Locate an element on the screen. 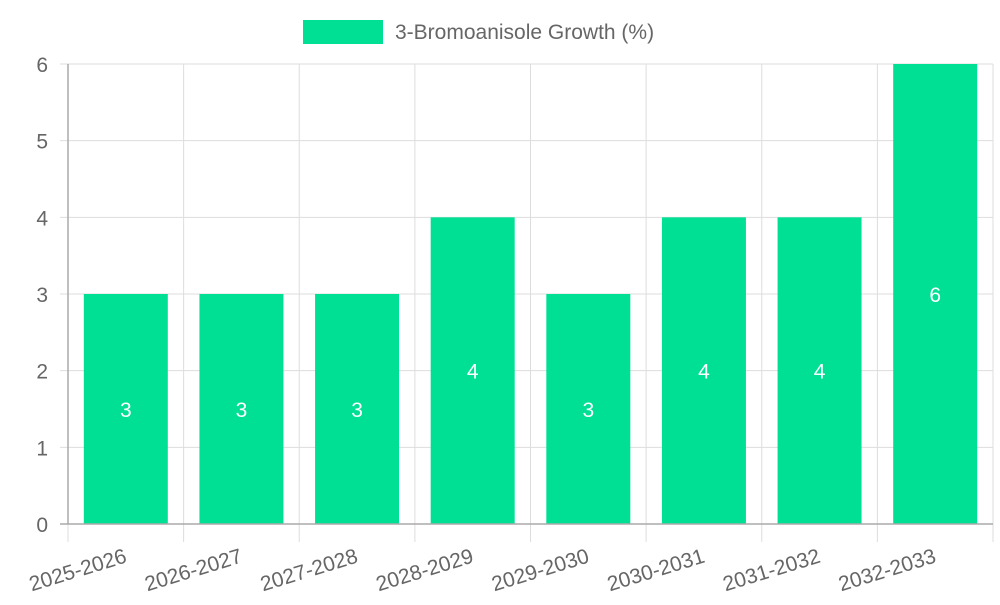 This screenshot has height=605, width=1000. y-tick-label: 2 is located at coordinates (42, 372).